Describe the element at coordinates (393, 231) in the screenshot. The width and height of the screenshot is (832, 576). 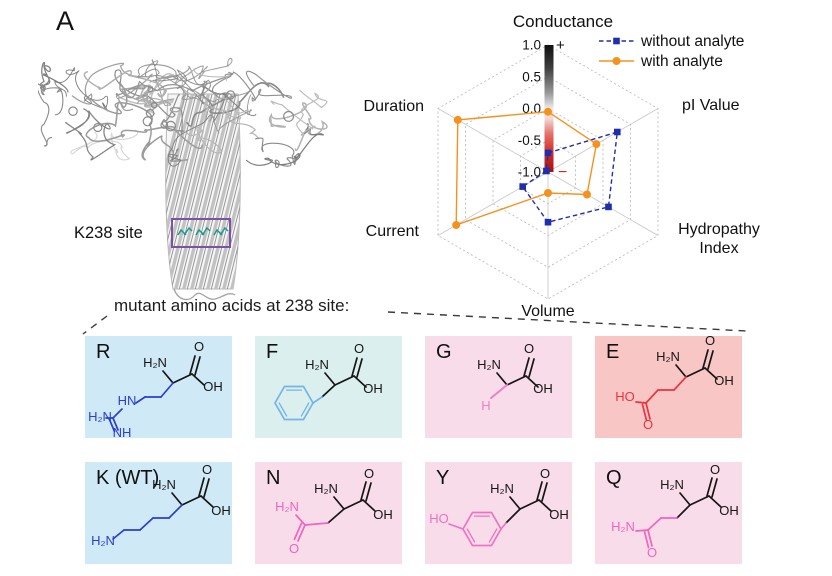
I see `axis-label-4: Current` at that location.